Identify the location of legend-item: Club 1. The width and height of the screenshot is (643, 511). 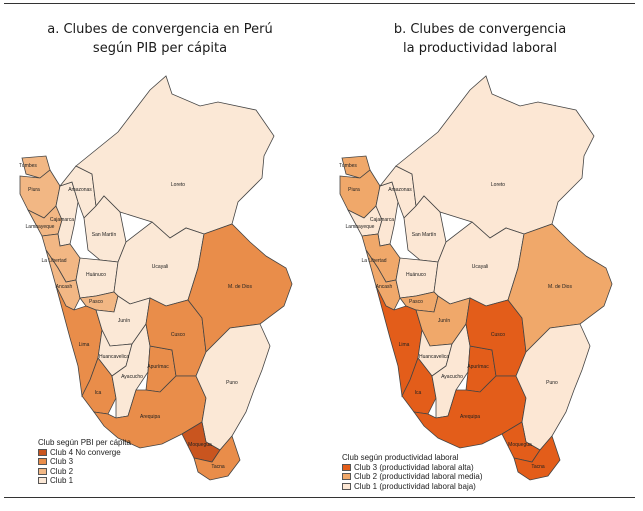
(84, 481).